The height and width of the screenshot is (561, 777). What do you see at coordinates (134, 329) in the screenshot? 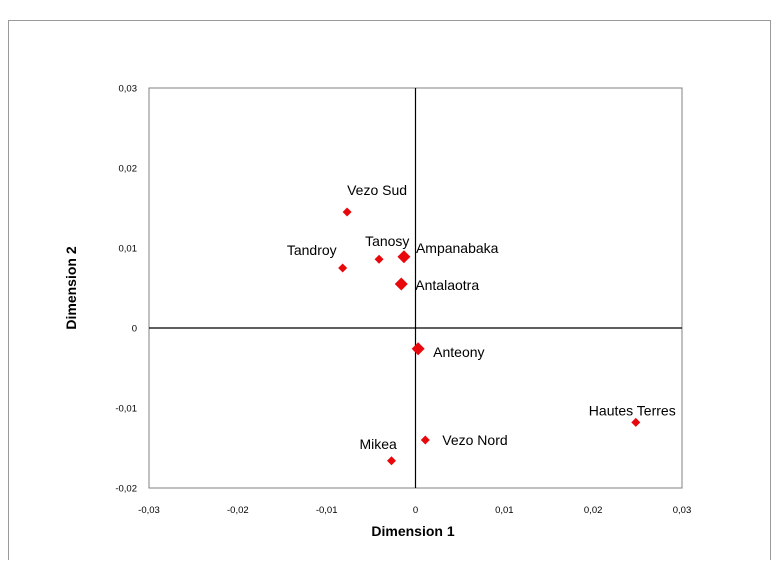
I see `y-tick-label: 0` at bounding box center [134, 329].